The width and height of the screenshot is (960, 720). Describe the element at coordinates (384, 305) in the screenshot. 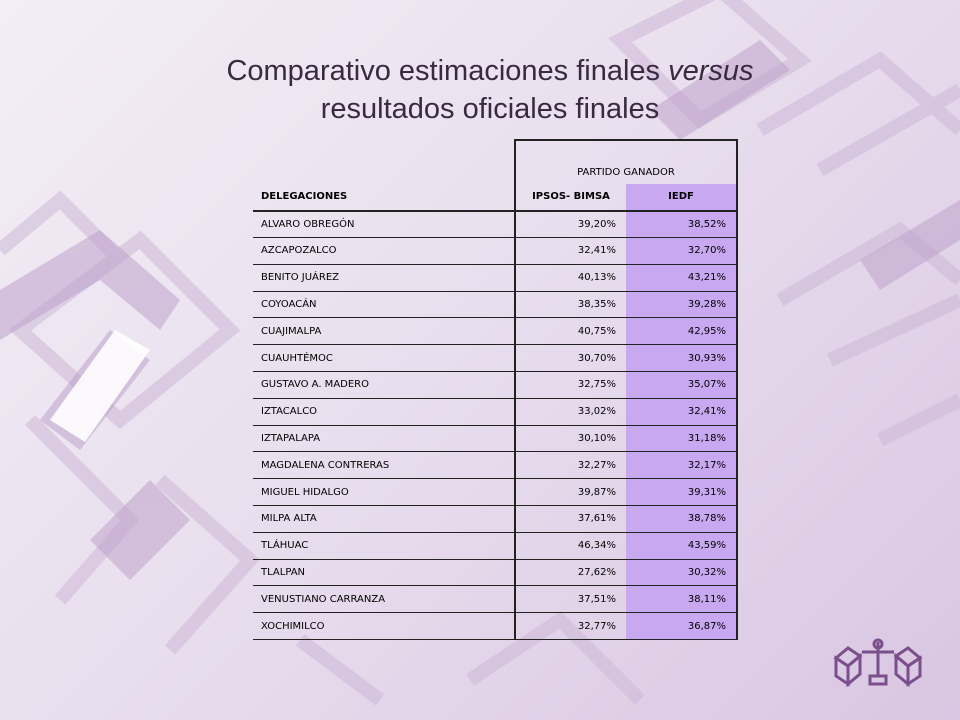

I see `delegacion-cell: COYOACÁN` at that location.